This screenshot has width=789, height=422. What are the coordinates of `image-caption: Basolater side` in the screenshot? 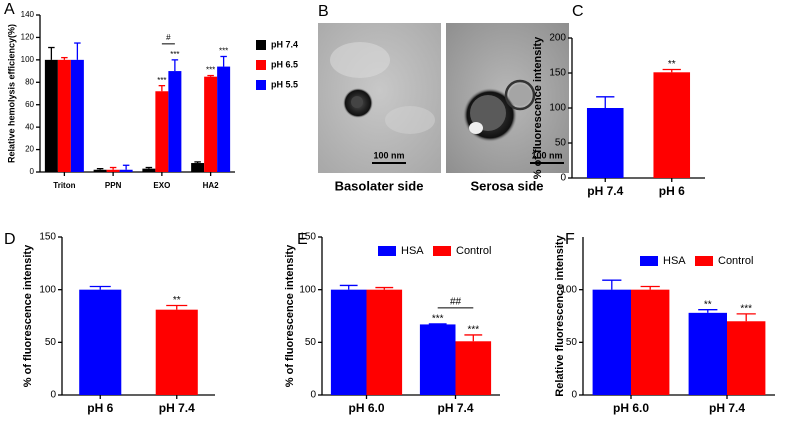 It's located at (379, 185).